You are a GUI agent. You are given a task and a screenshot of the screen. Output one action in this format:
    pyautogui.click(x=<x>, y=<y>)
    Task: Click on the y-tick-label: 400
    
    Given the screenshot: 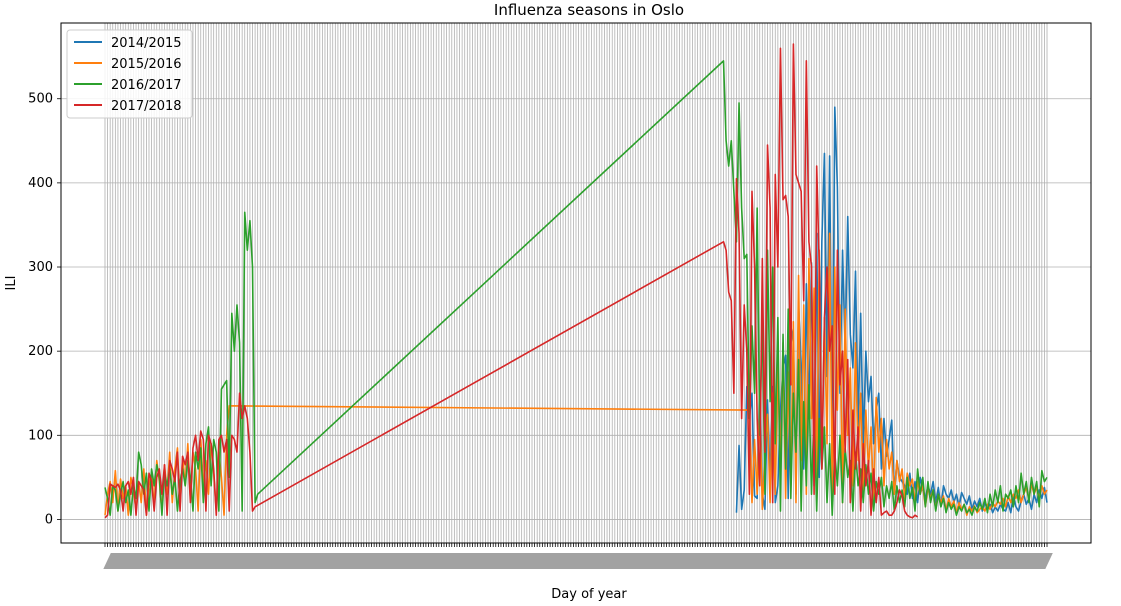 What is the action you would take?
    pyautogui.click(x=40, y=183)
    